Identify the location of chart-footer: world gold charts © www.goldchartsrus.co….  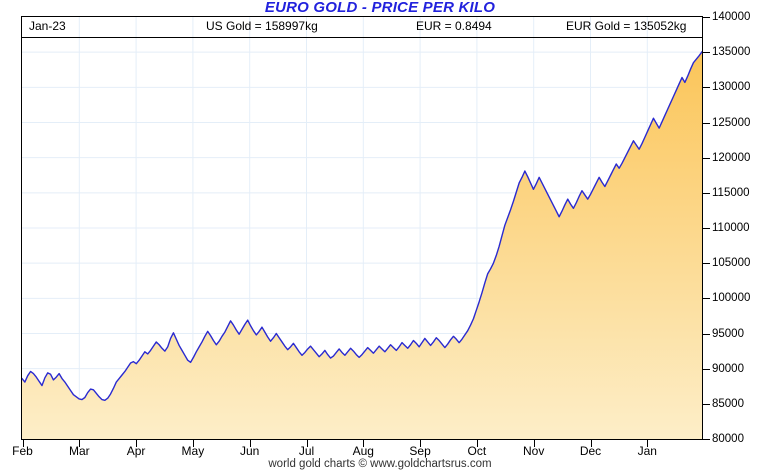
(380, 464).